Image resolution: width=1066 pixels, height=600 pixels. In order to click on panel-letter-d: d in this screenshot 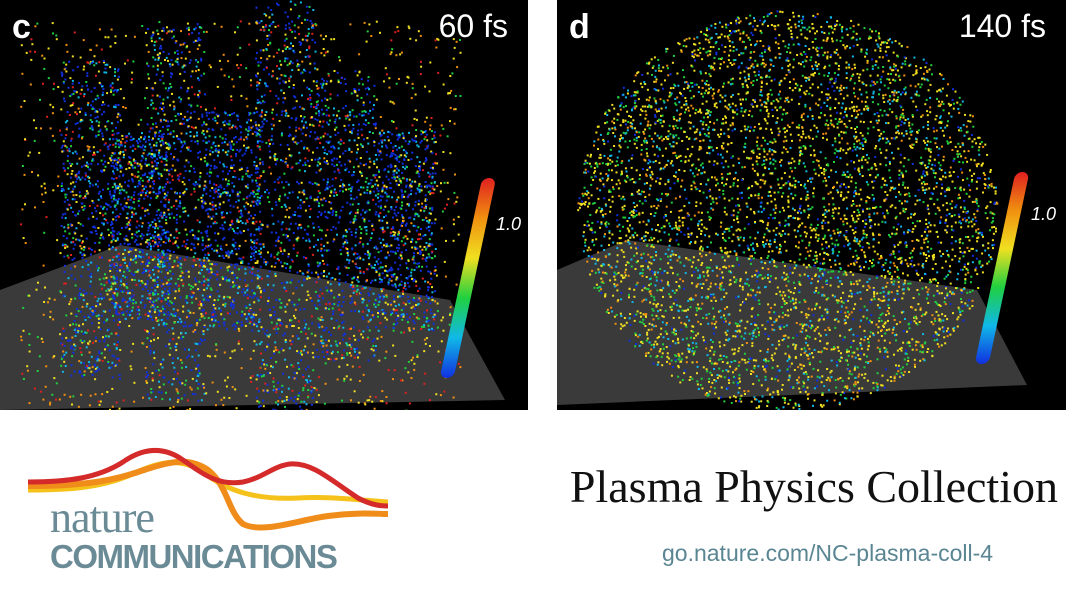, I will do `click(579, 27)`.